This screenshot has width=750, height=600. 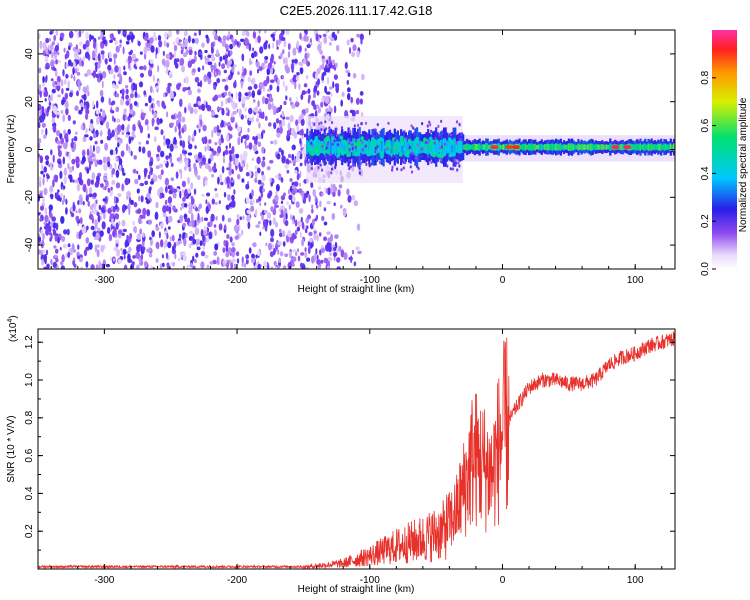 What do you see at coordinates (29, 342) in the screenshot?
I see `y-tick-label: 1.2` at bounding box center [29, 342].